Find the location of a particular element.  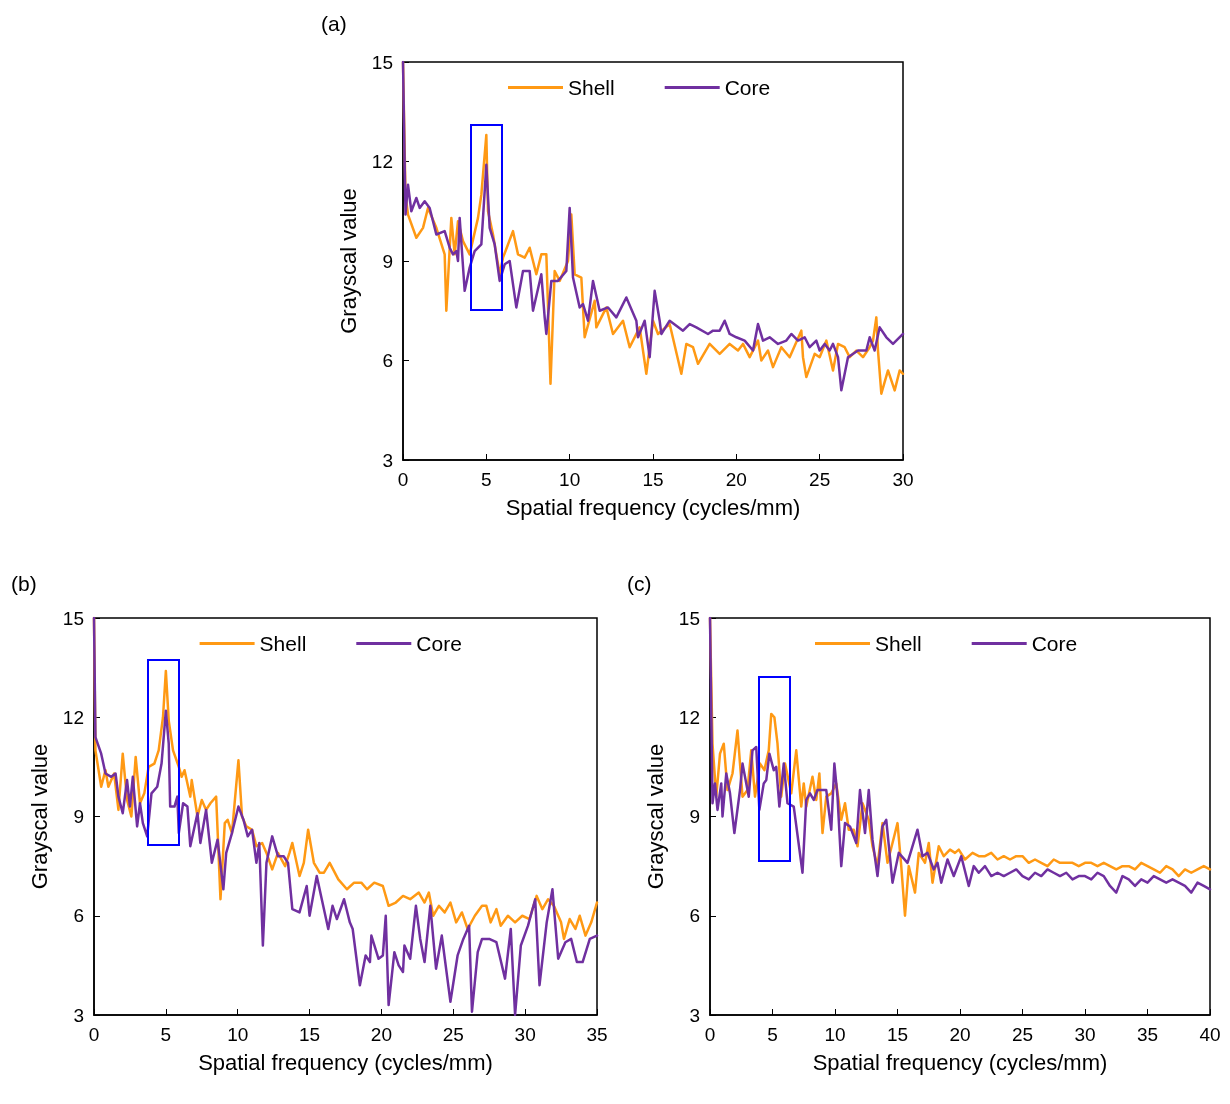

chart-title: (b) is located at coordinates (24, 583).